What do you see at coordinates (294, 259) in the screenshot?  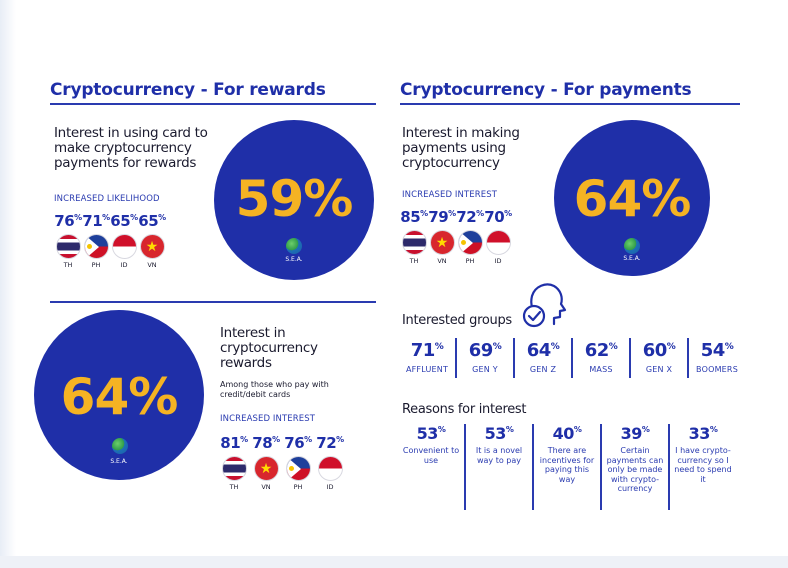 I see `rewards-region-label: S.E.A.` at bounding box center [294, 259].